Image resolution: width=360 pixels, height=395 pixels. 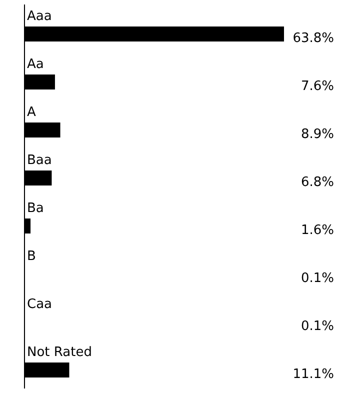 What do you see at coordinates (317, 134) in the screenshot?
I see `data-label: 8.9%` at bounding box center [317, 134].